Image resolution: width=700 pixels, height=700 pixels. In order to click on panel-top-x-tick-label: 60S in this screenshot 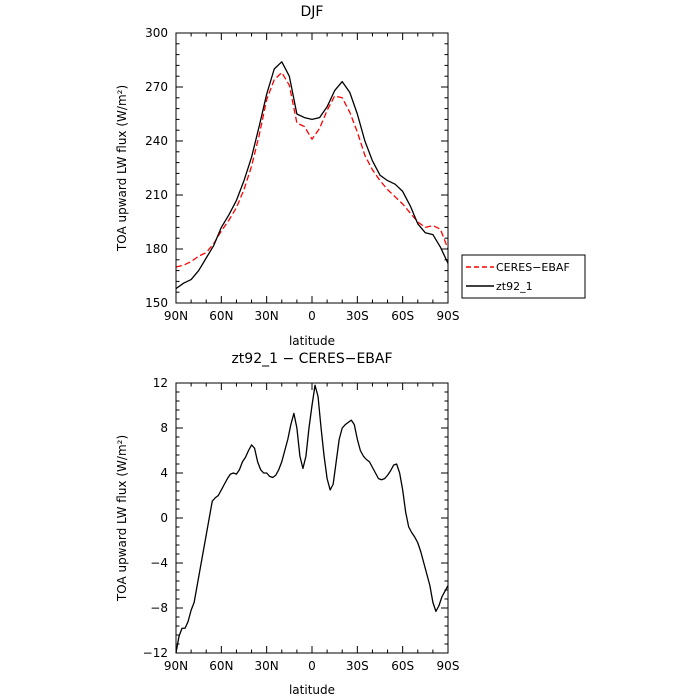, I will do `click(402, 316)`.